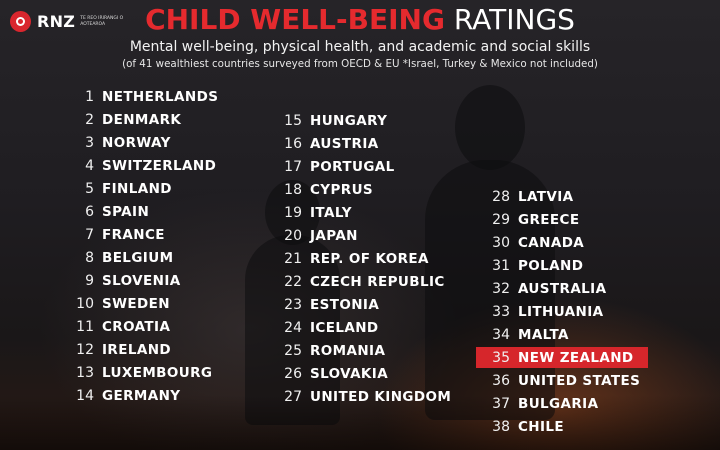 The height and width of the screenshot is (450, 720). I want to click on country-name: CHILE, so click(541, 426).